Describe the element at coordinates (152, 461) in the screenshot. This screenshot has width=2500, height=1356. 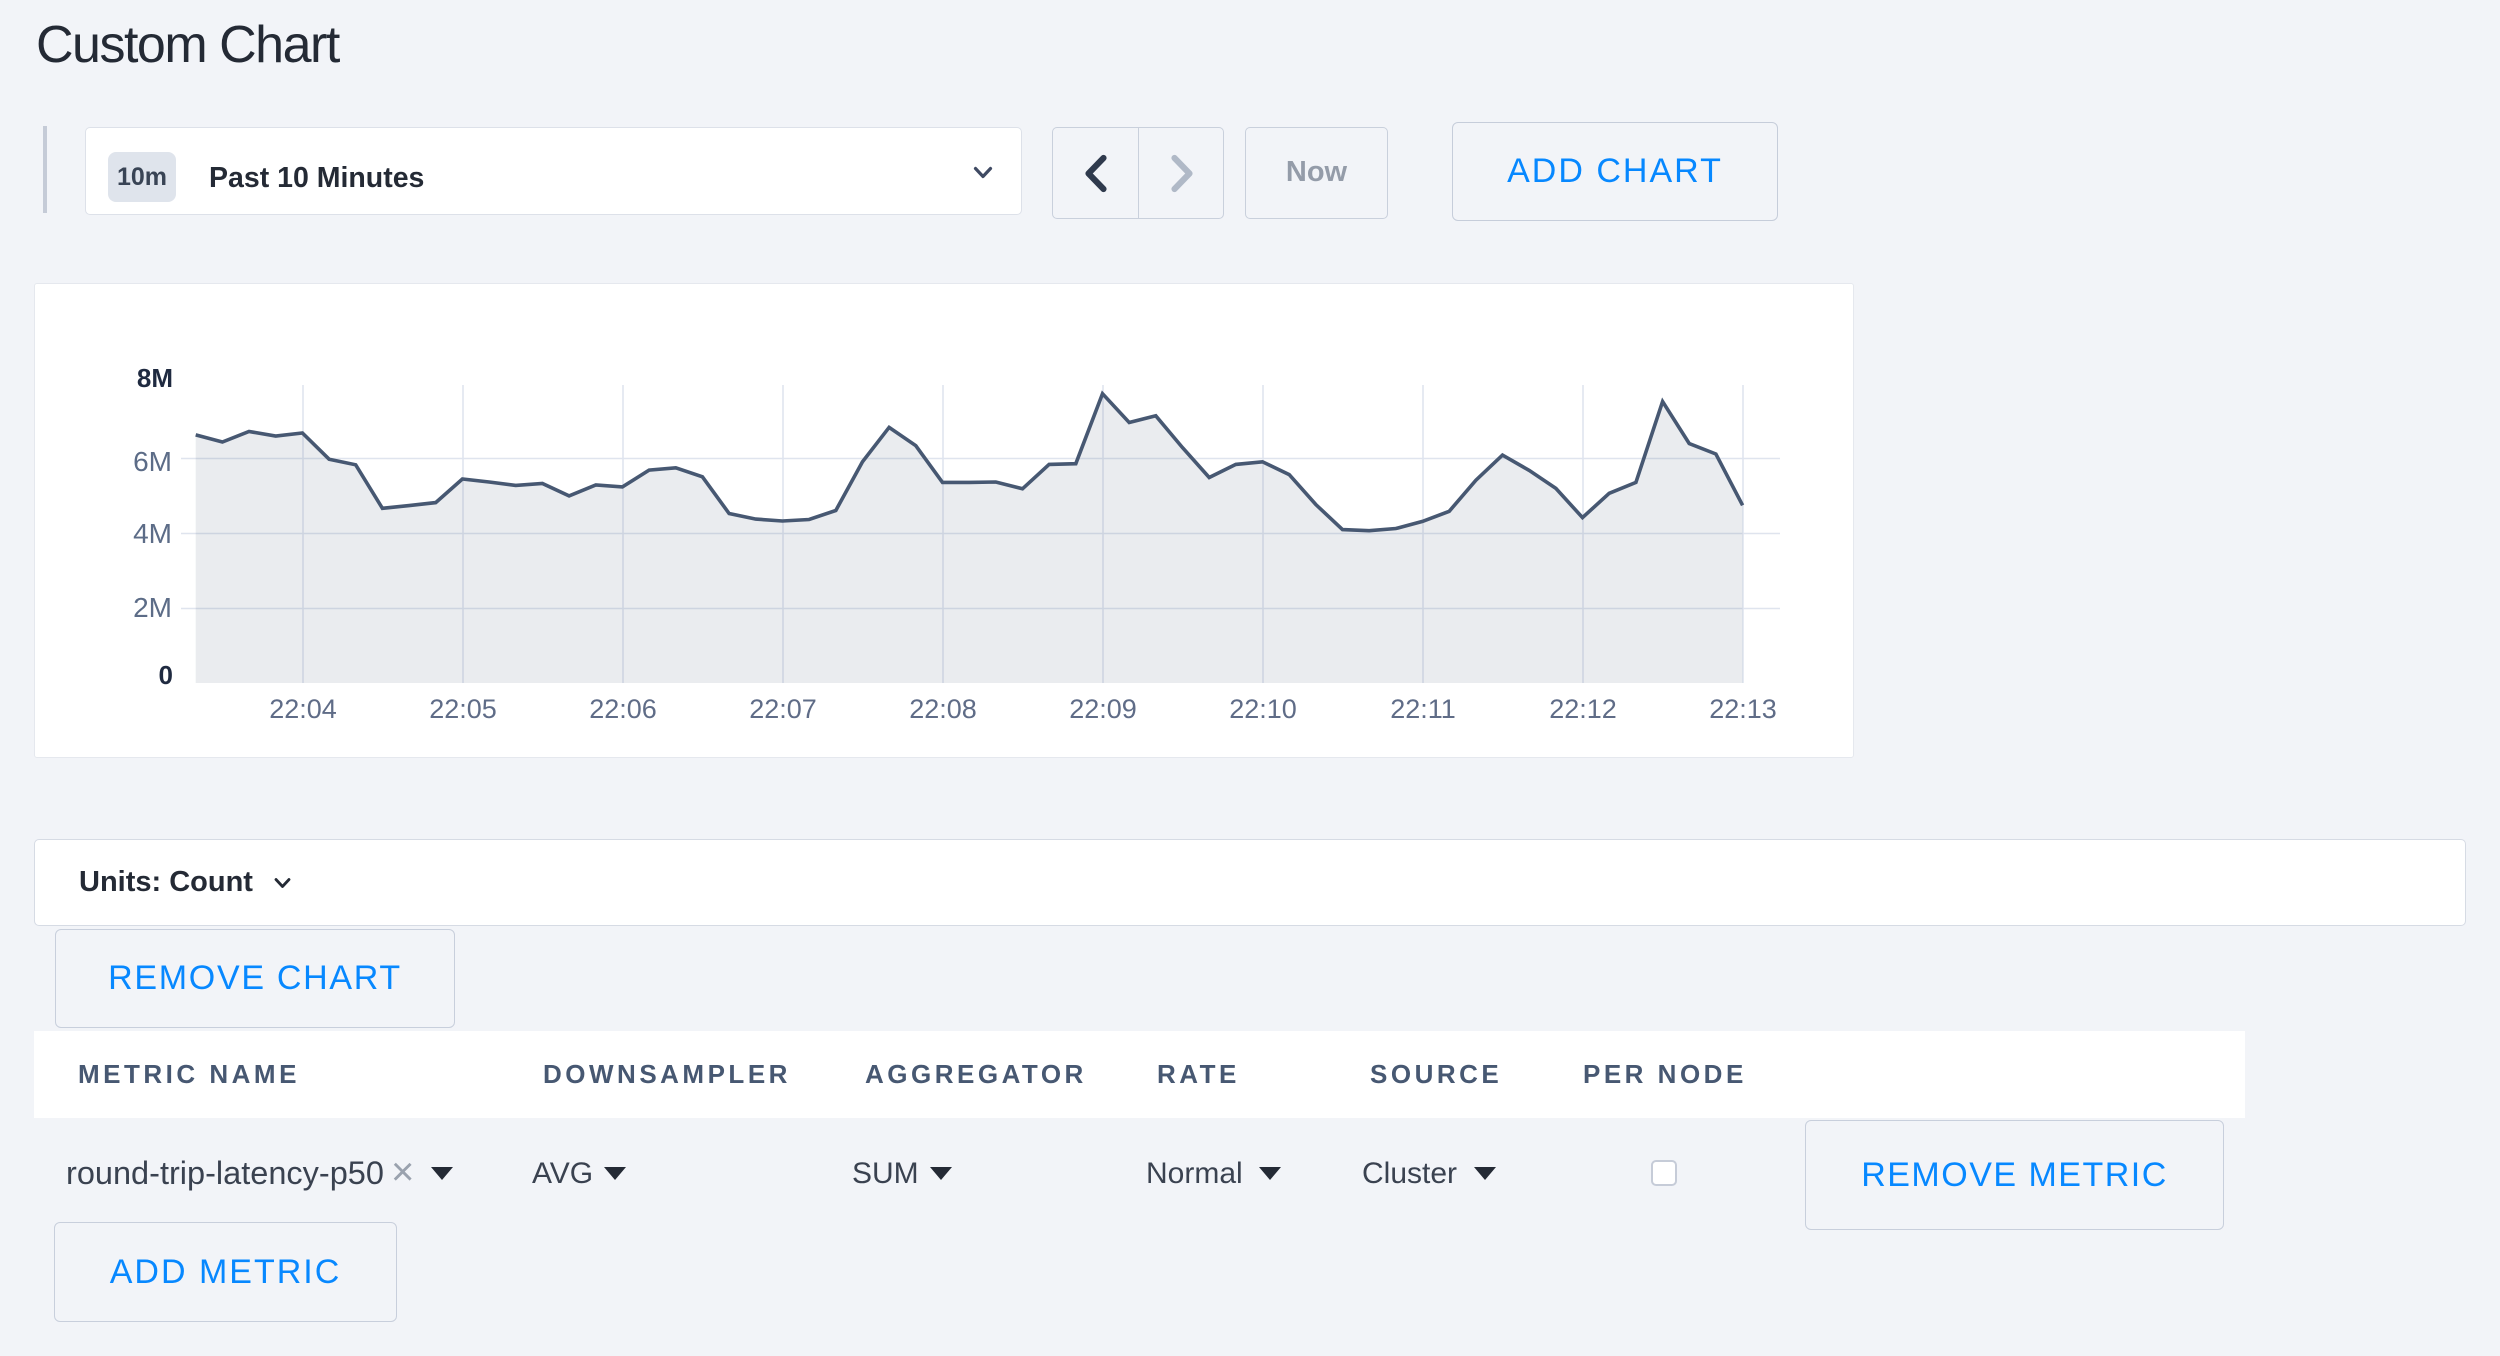
I see `svg-text: 6M` at that location.